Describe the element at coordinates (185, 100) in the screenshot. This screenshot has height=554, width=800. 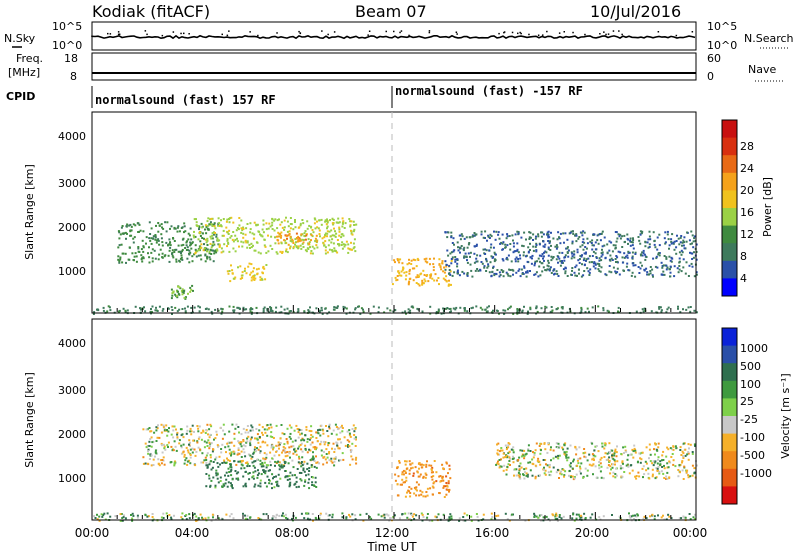
I see `cpid-segment-1: normalsound (fast) 157 RF` at that location.